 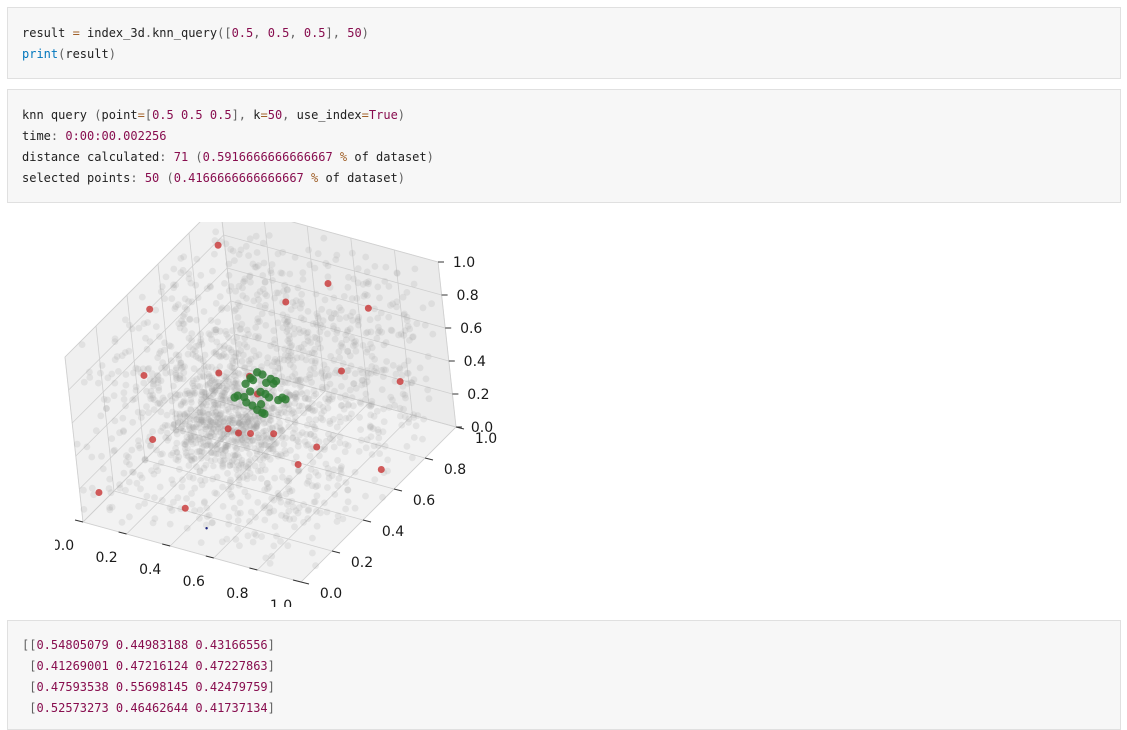 I want to click on z-tick-label: 0.8, so click(x=467, y=296).